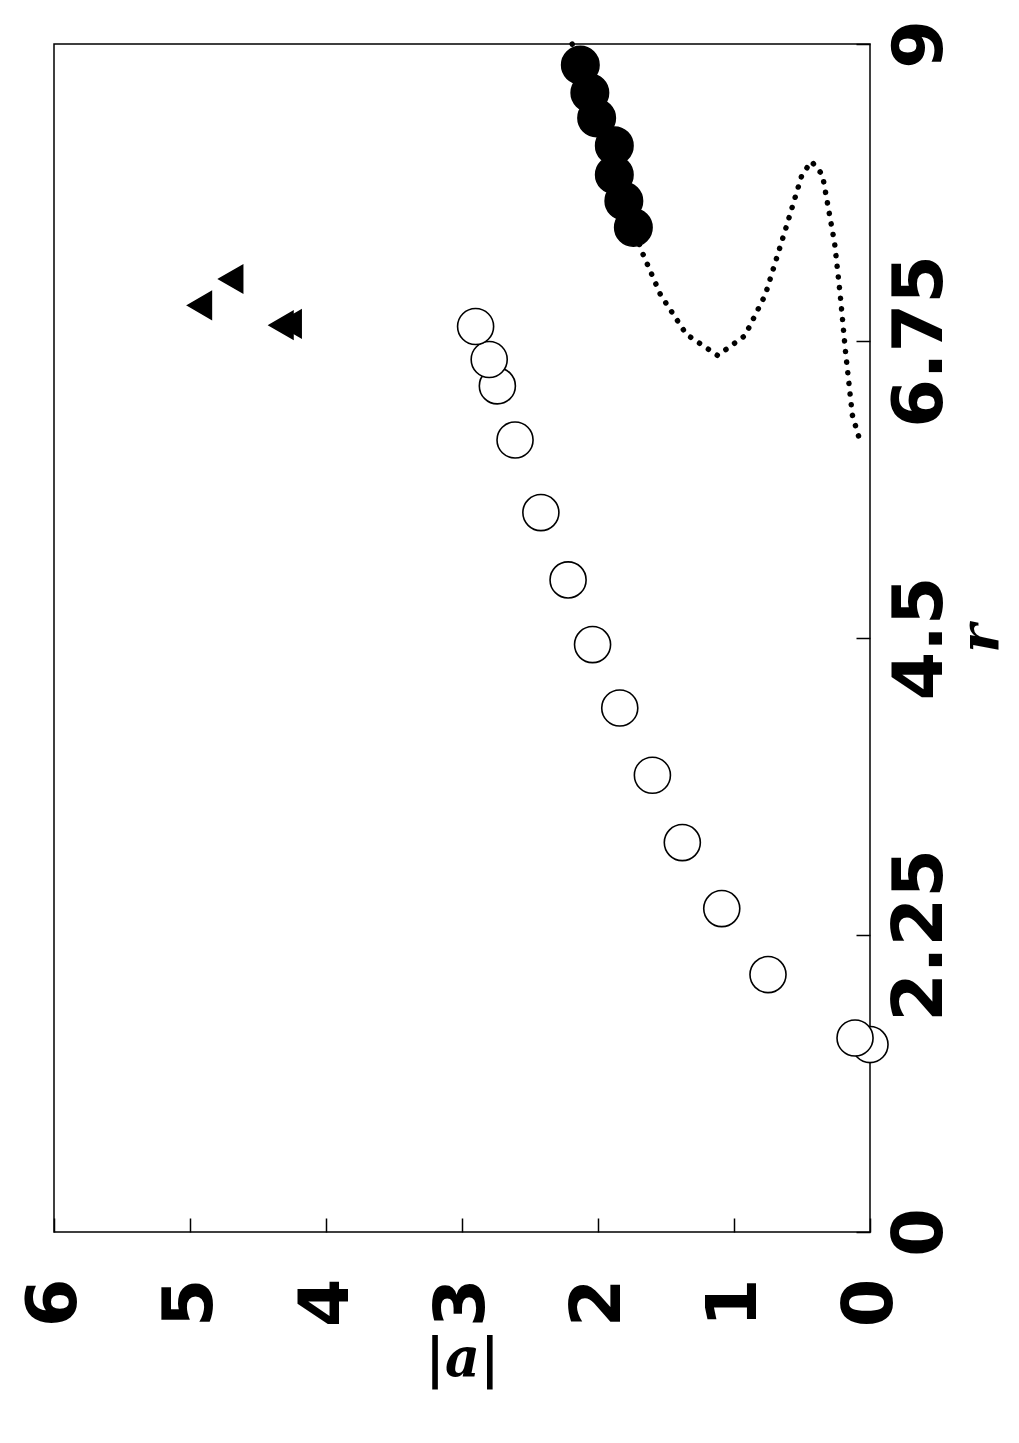  I want to click on x-axis-title: |a|, so click(462, 1358).